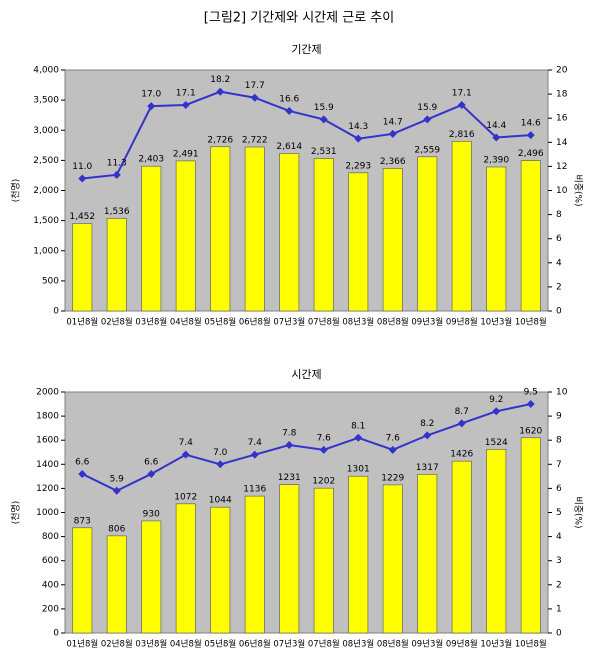 Image resolution: width=598 pixels, height=666 pixels. Describe the element at coordinates (254, 490) in the screenshot. I see `bar-value-label: 1136` at that location.